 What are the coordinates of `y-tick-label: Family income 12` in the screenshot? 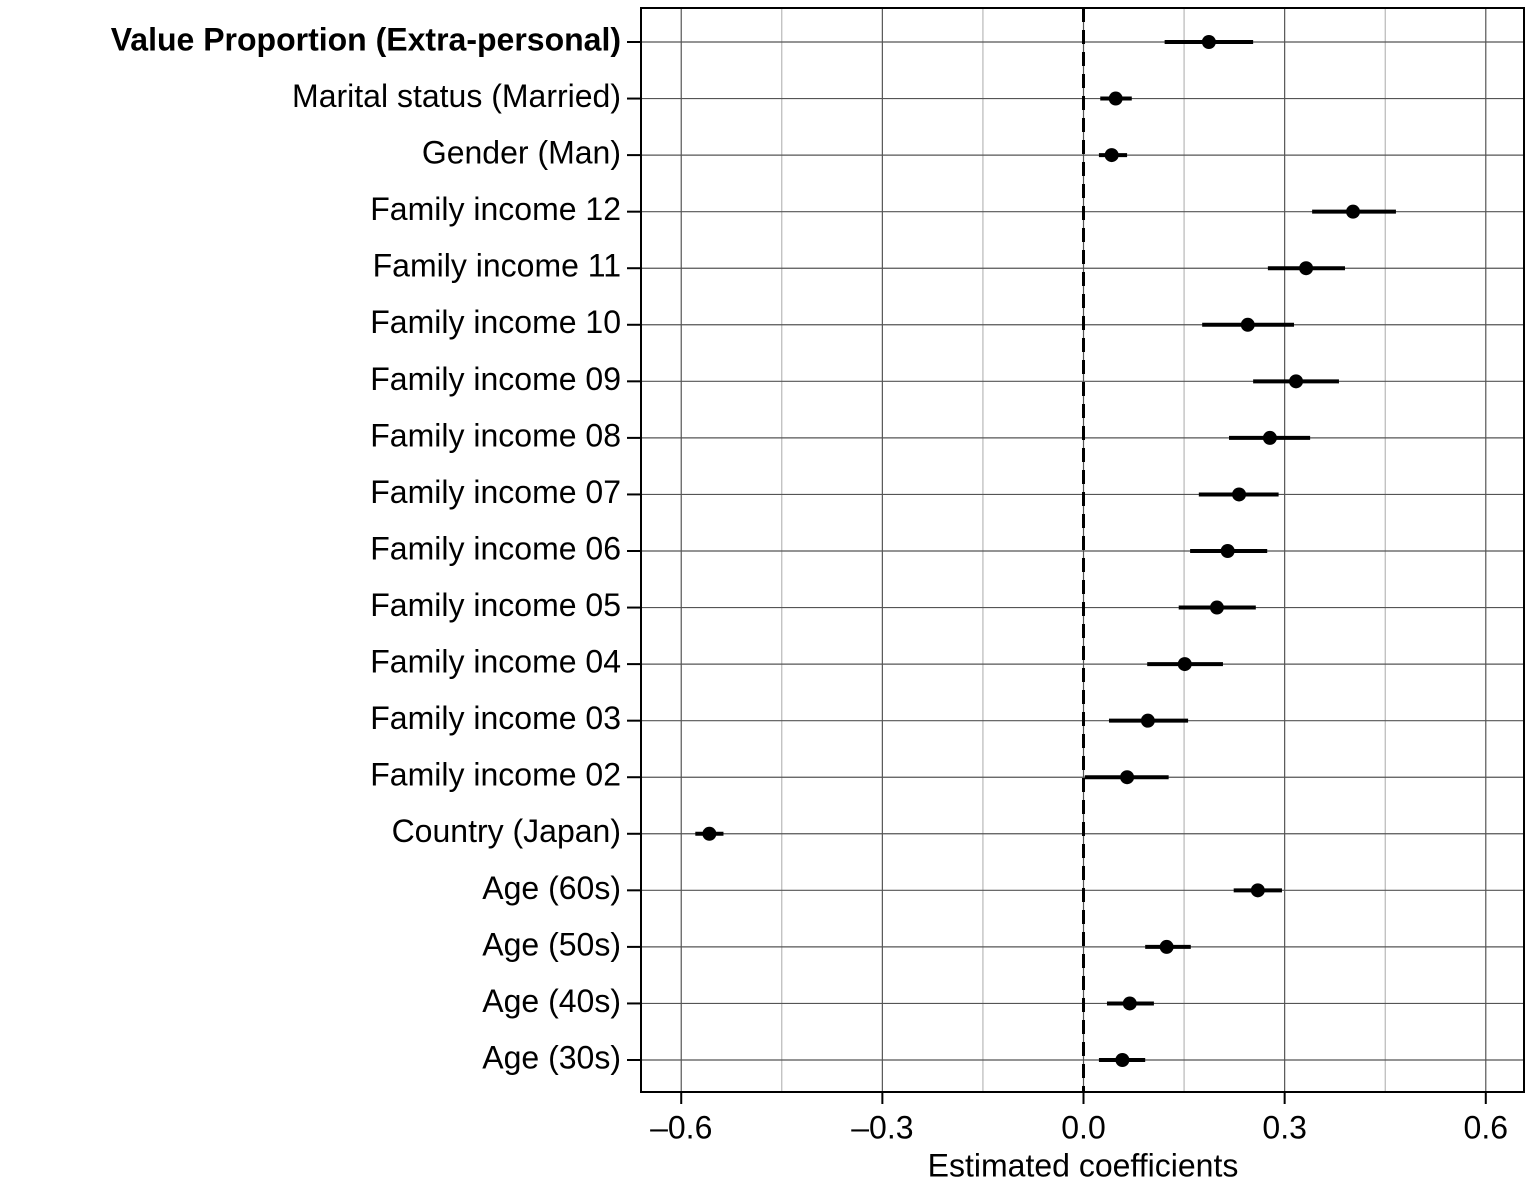 It's located at (495, 209).